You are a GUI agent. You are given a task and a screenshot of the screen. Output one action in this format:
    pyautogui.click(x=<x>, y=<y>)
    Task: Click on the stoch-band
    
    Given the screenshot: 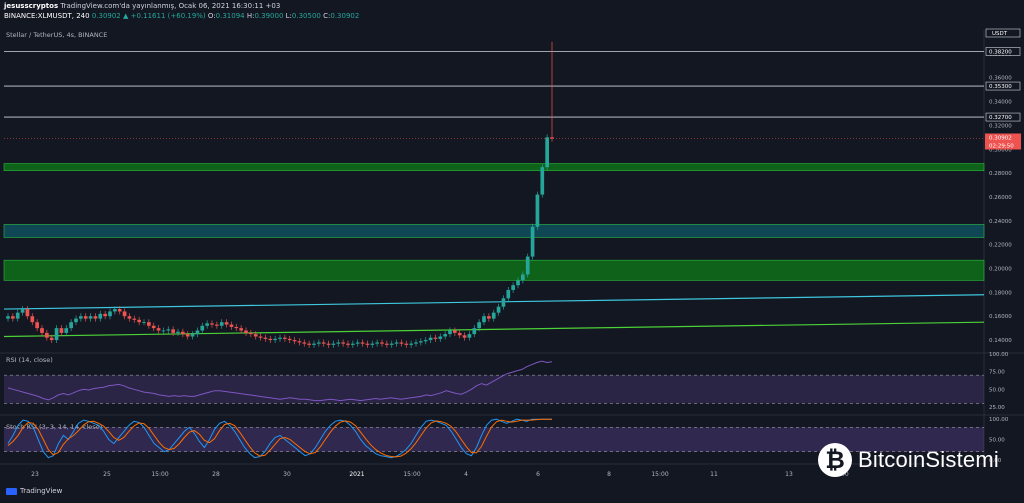 What is the action you would take?
    pyautogui.click(x=494, y=439)
    